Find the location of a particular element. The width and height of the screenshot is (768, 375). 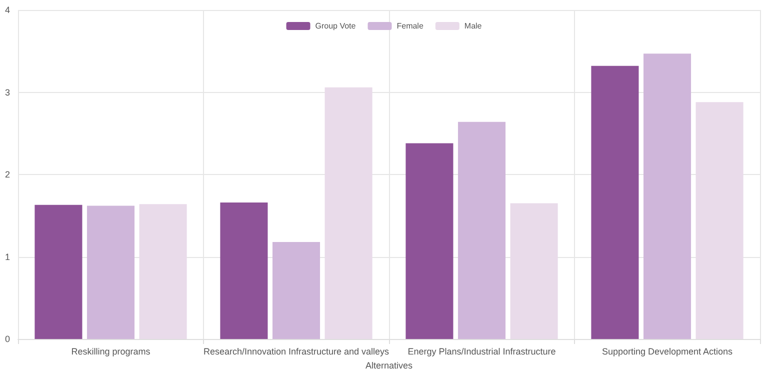

y-tick-label: 4 is located at coordinates (7, 10).